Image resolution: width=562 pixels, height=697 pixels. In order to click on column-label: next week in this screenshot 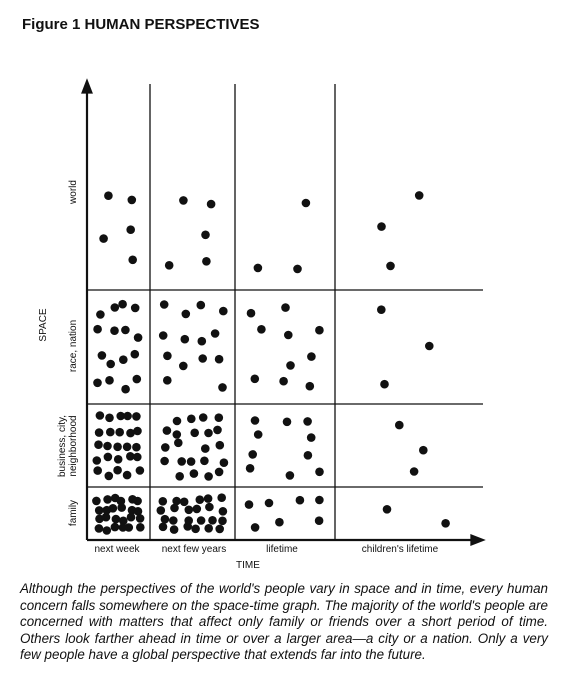, I will do `click(117, 549)`.